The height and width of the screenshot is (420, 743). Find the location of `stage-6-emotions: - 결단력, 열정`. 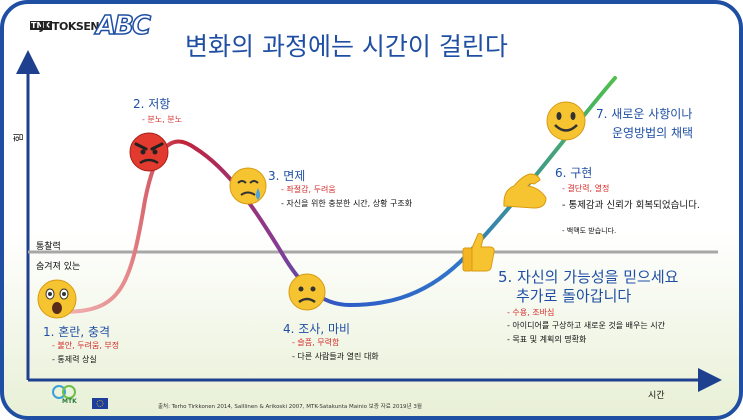

stage-6-emotions: - 결단력, 열정 is located at coordinates (586, 188).